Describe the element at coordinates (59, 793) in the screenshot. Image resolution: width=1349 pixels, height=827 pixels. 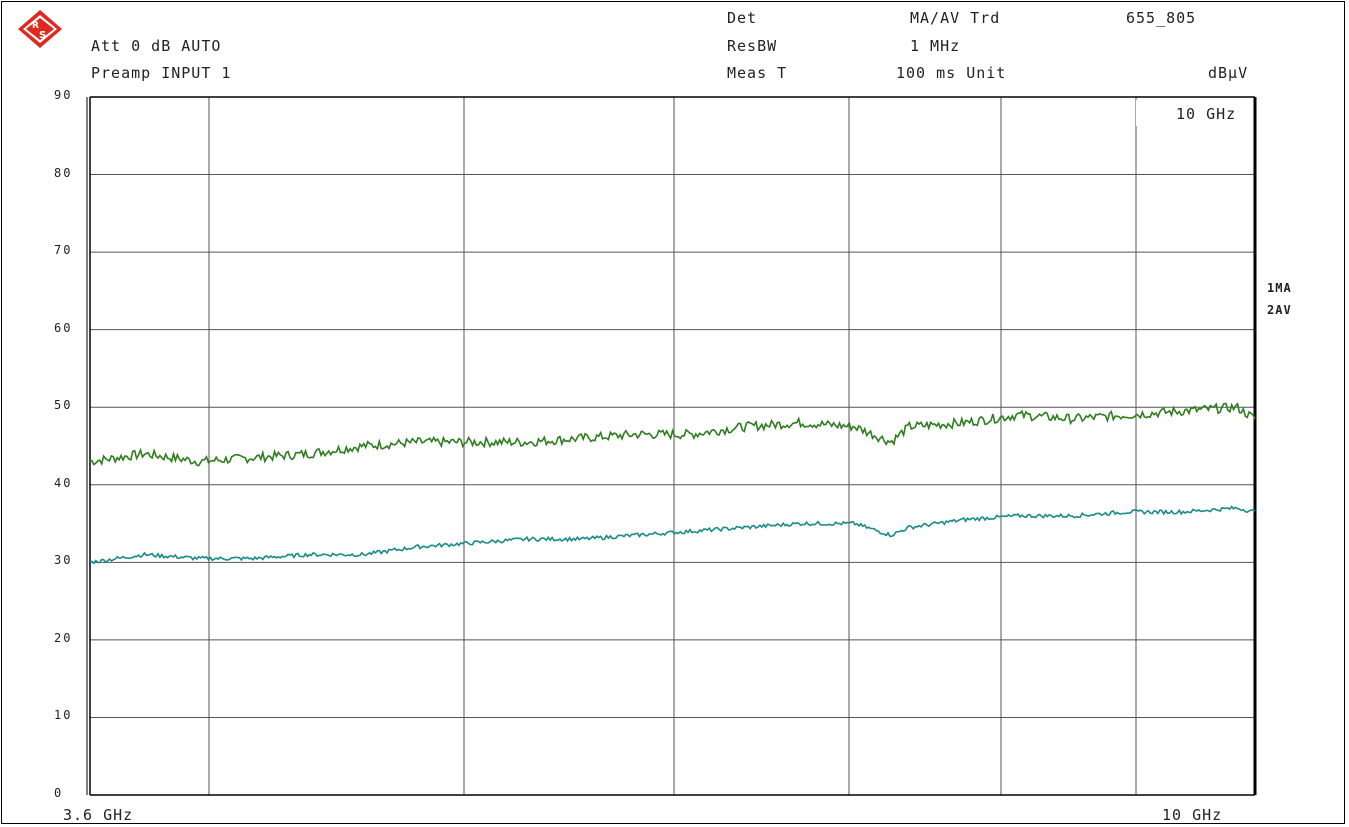
I see `y-tick-label: 0` at that location.